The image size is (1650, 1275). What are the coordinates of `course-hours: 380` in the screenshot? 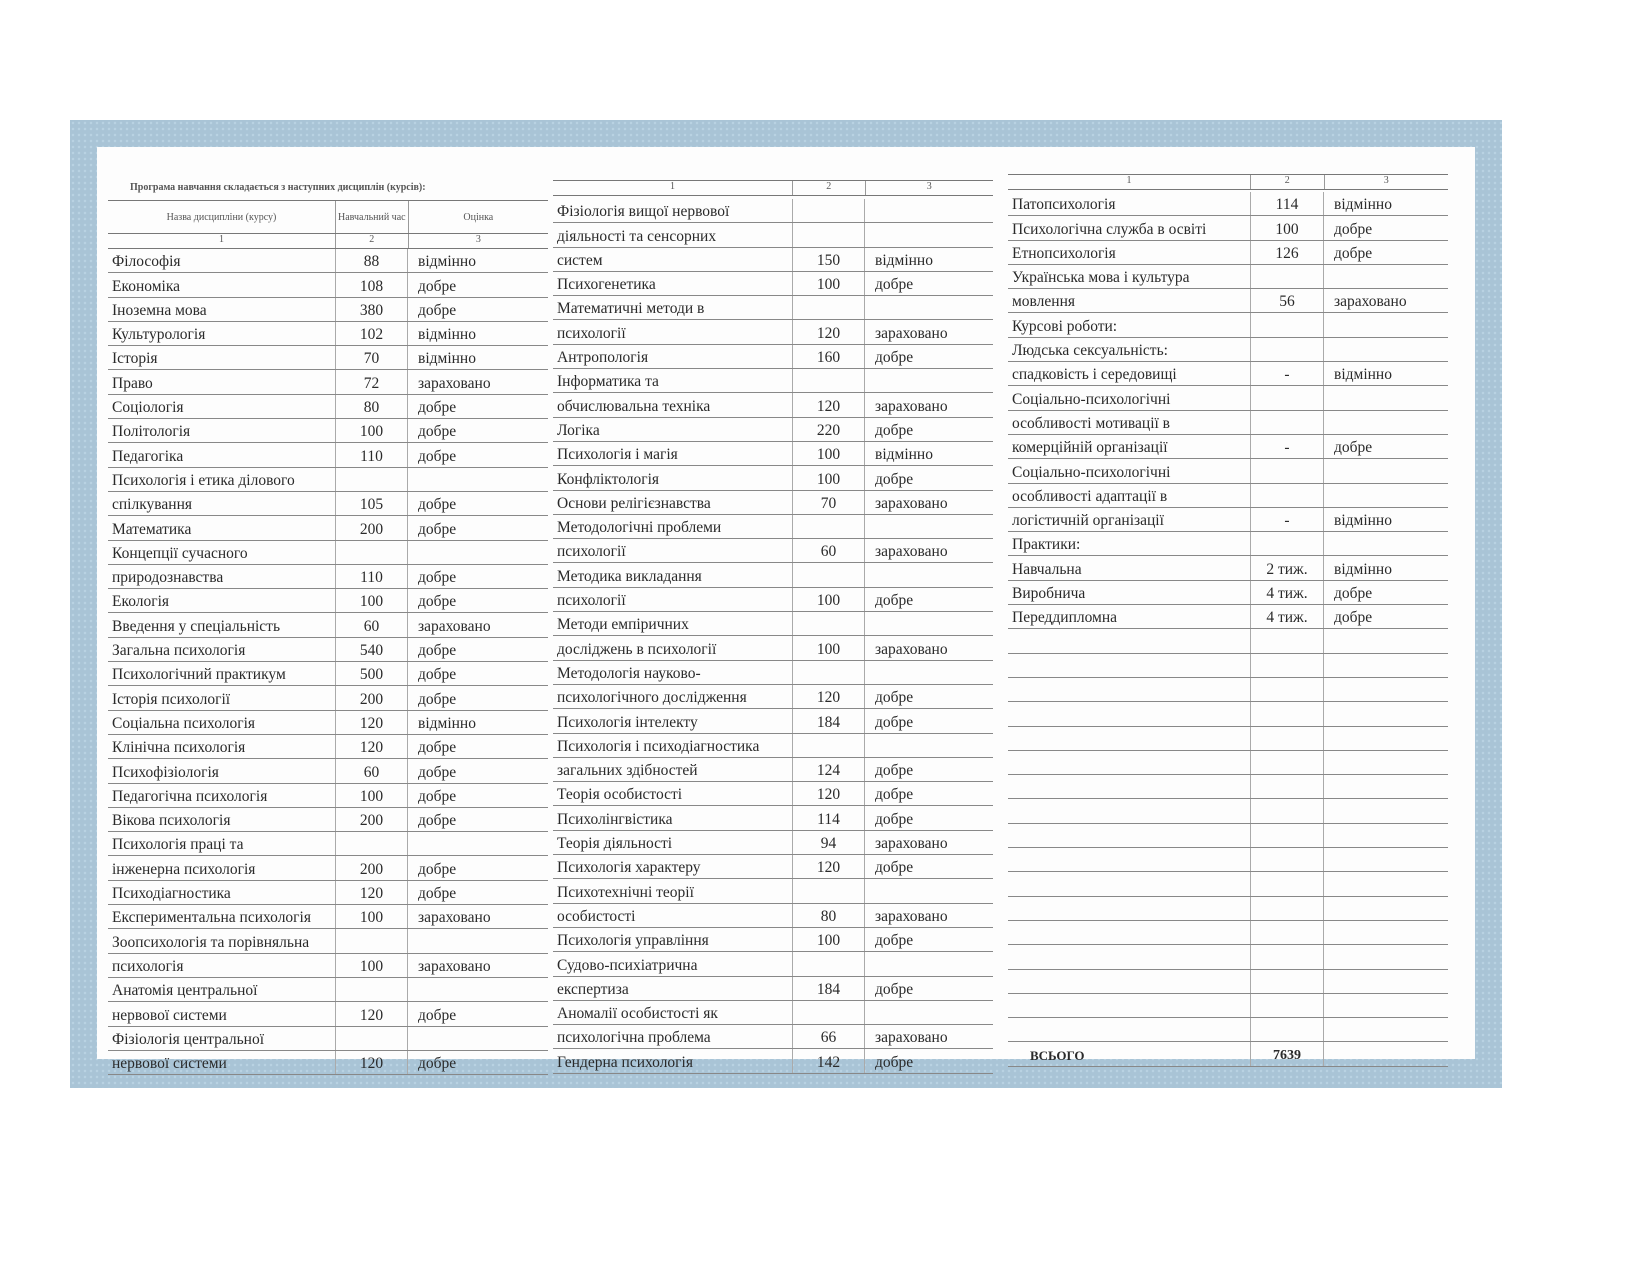 It's located at (372, 309).